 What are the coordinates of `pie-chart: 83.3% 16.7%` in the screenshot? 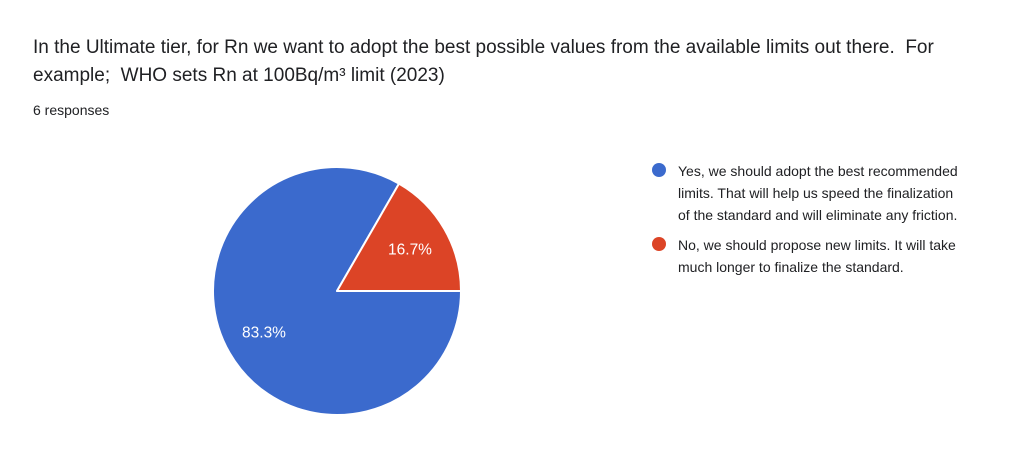 It's located at (337, 291).